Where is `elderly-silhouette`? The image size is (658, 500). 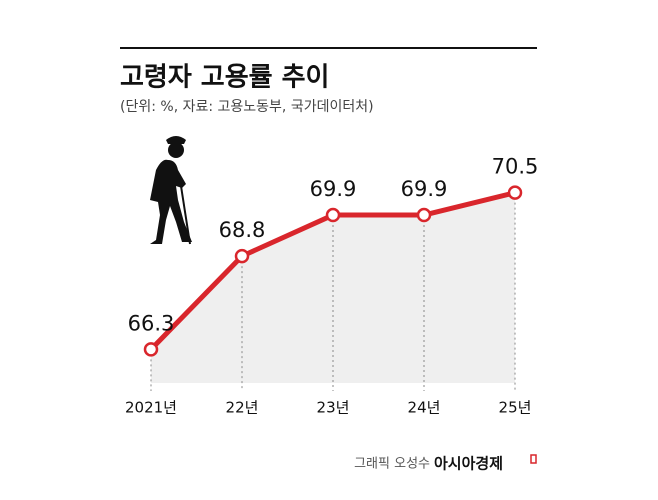 elderly-silhouette is located at coordinates (171, 190).